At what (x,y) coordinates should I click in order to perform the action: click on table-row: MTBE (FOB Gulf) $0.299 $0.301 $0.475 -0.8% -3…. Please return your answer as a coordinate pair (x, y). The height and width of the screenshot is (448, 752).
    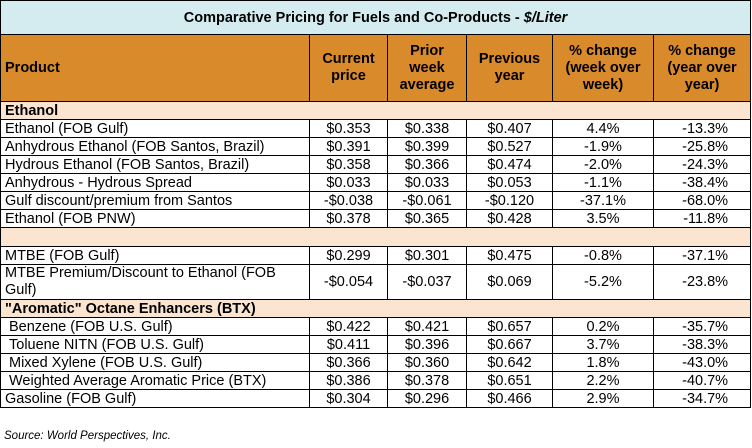
    Looking at the image, I should click on (376, 255).